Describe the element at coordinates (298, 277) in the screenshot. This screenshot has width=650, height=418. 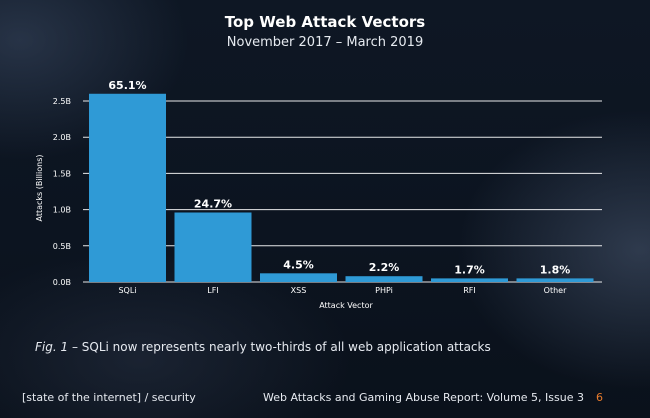
I see `bar-xss` at that location.